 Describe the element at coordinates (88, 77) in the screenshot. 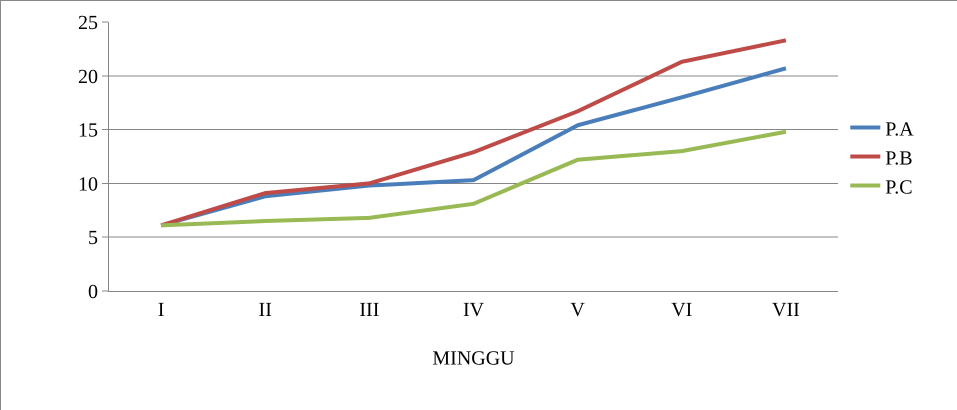

I see `y-tick-label: 20` at that location.